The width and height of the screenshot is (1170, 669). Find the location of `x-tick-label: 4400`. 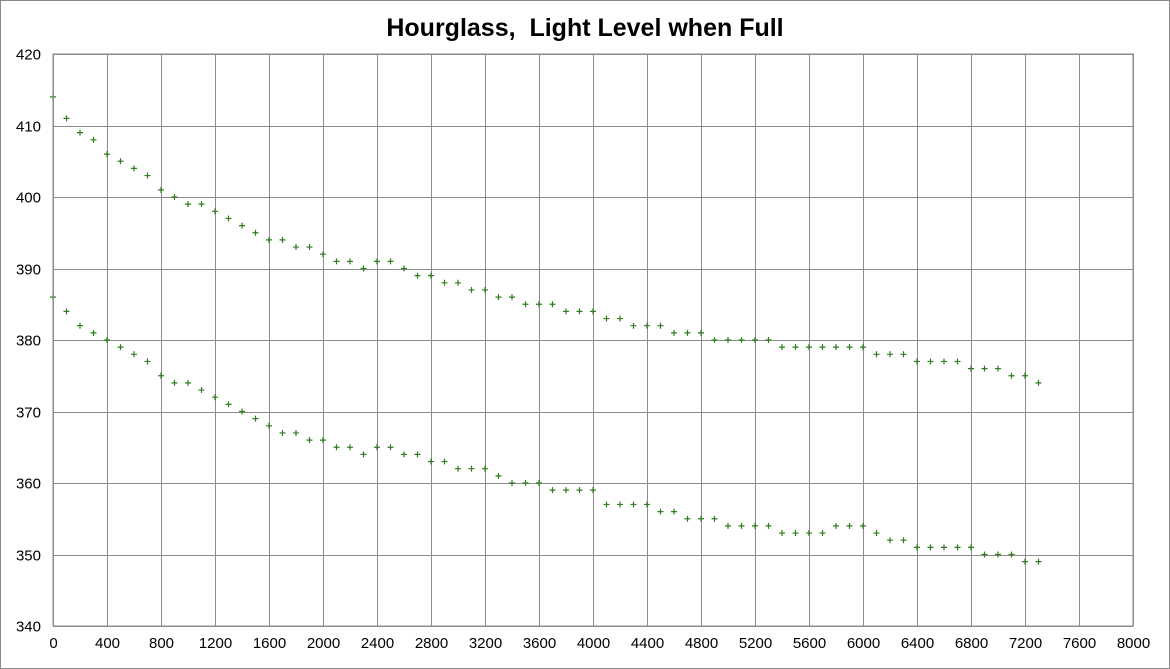

x-tick-label: 4400 is located at coordinates (647, 643).